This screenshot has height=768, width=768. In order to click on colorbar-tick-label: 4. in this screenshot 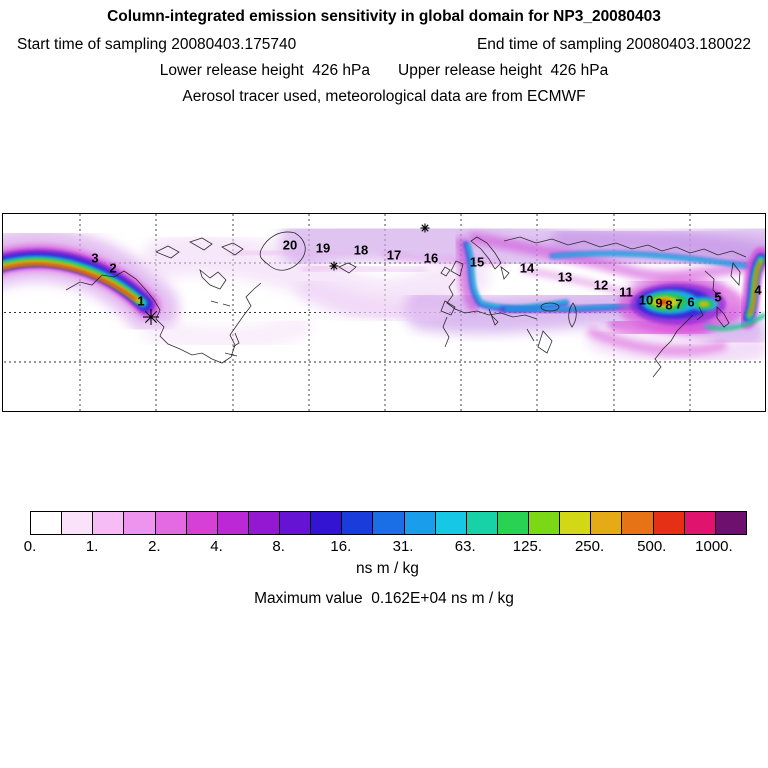, I will do `click(216, 546)`.